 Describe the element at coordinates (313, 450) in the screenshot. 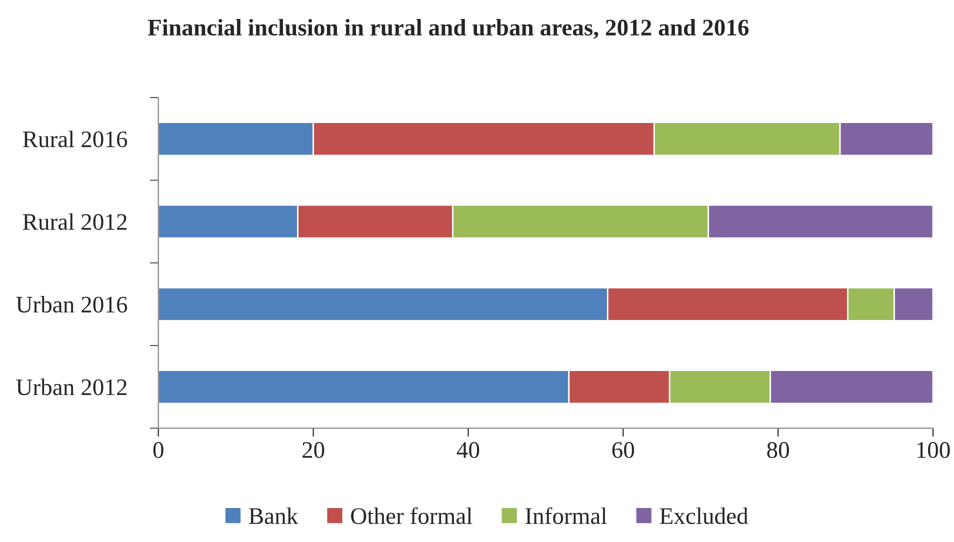

I see `x-tick-label: 20` at that location.